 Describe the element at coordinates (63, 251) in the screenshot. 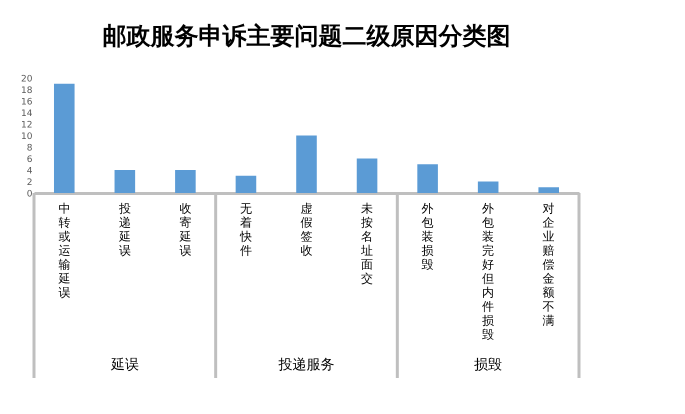

I see `x-tick-label: 中转或运输延误` at that location.